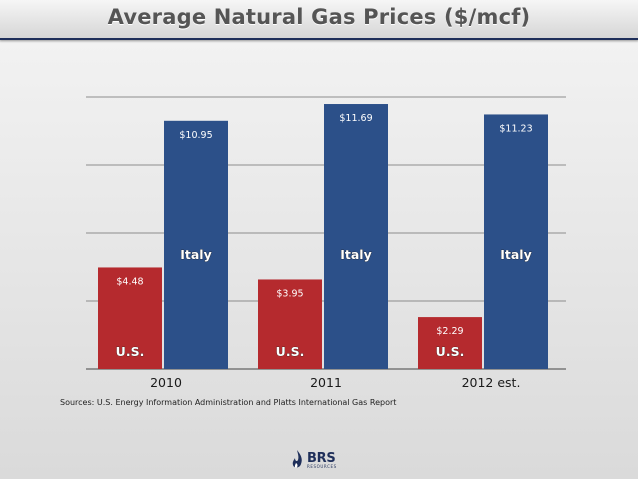 The width and height of the screenshot is (638, 479). I want to click on data-label: $2.29, so click(449, 331).